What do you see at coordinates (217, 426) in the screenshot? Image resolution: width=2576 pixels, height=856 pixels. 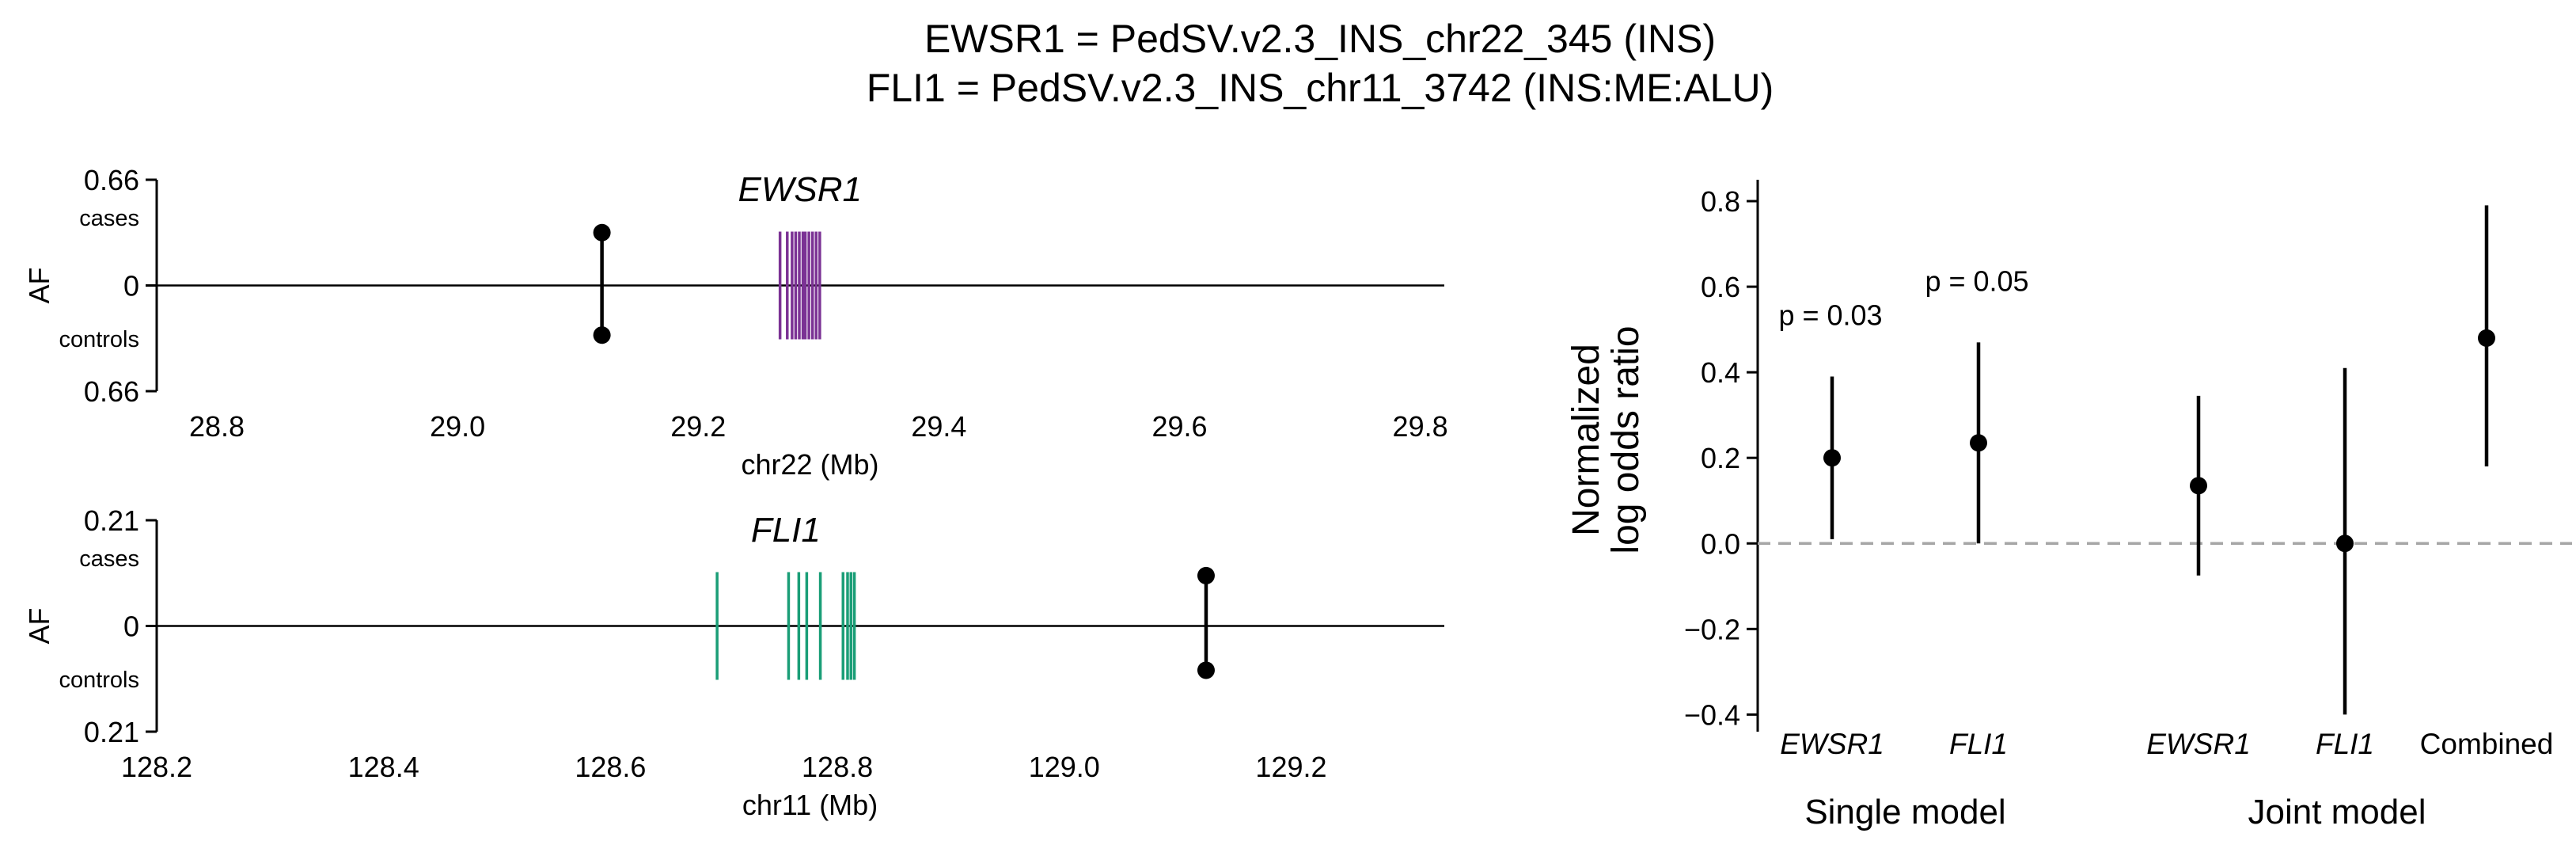 I see `x-tick-label: 28.8` at bounding box center [217, 426].